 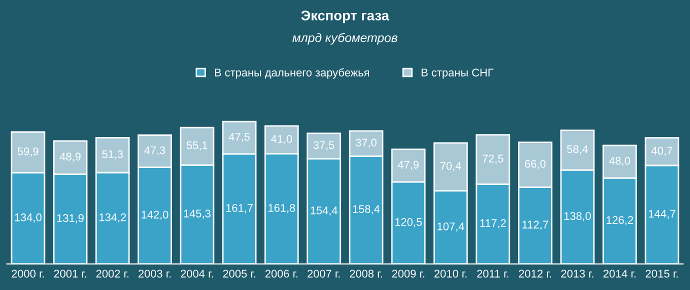 I want to click on data-label: 51,3, so click(x=112, y=155).